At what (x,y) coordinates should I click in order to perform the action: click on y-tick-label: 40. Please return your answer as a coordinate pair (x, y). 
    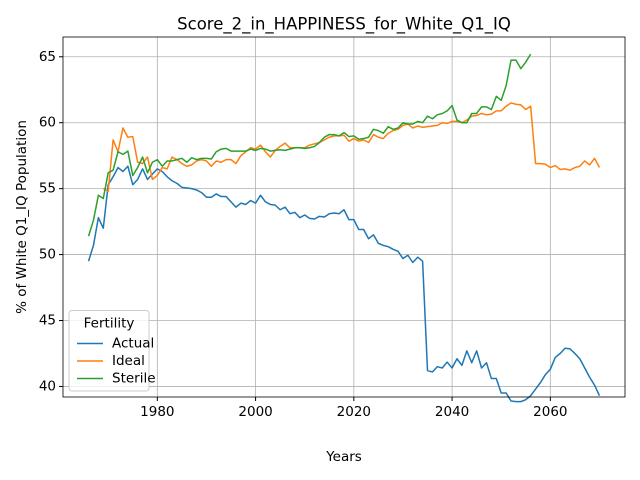
    Looking at the image, I should click on (47, 386).